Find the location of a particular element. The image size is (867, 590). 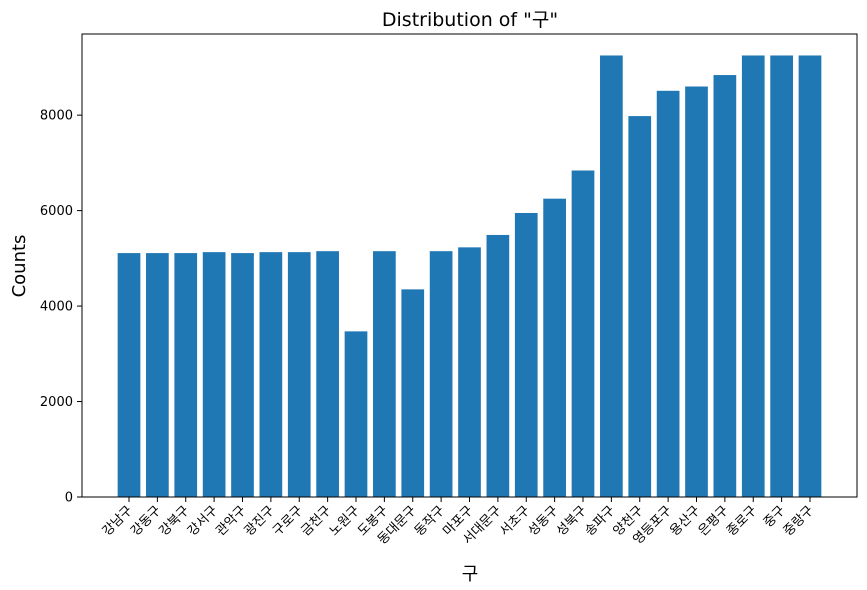

x-tick-label-7: 금천구 is located at coordinates (316, 521).